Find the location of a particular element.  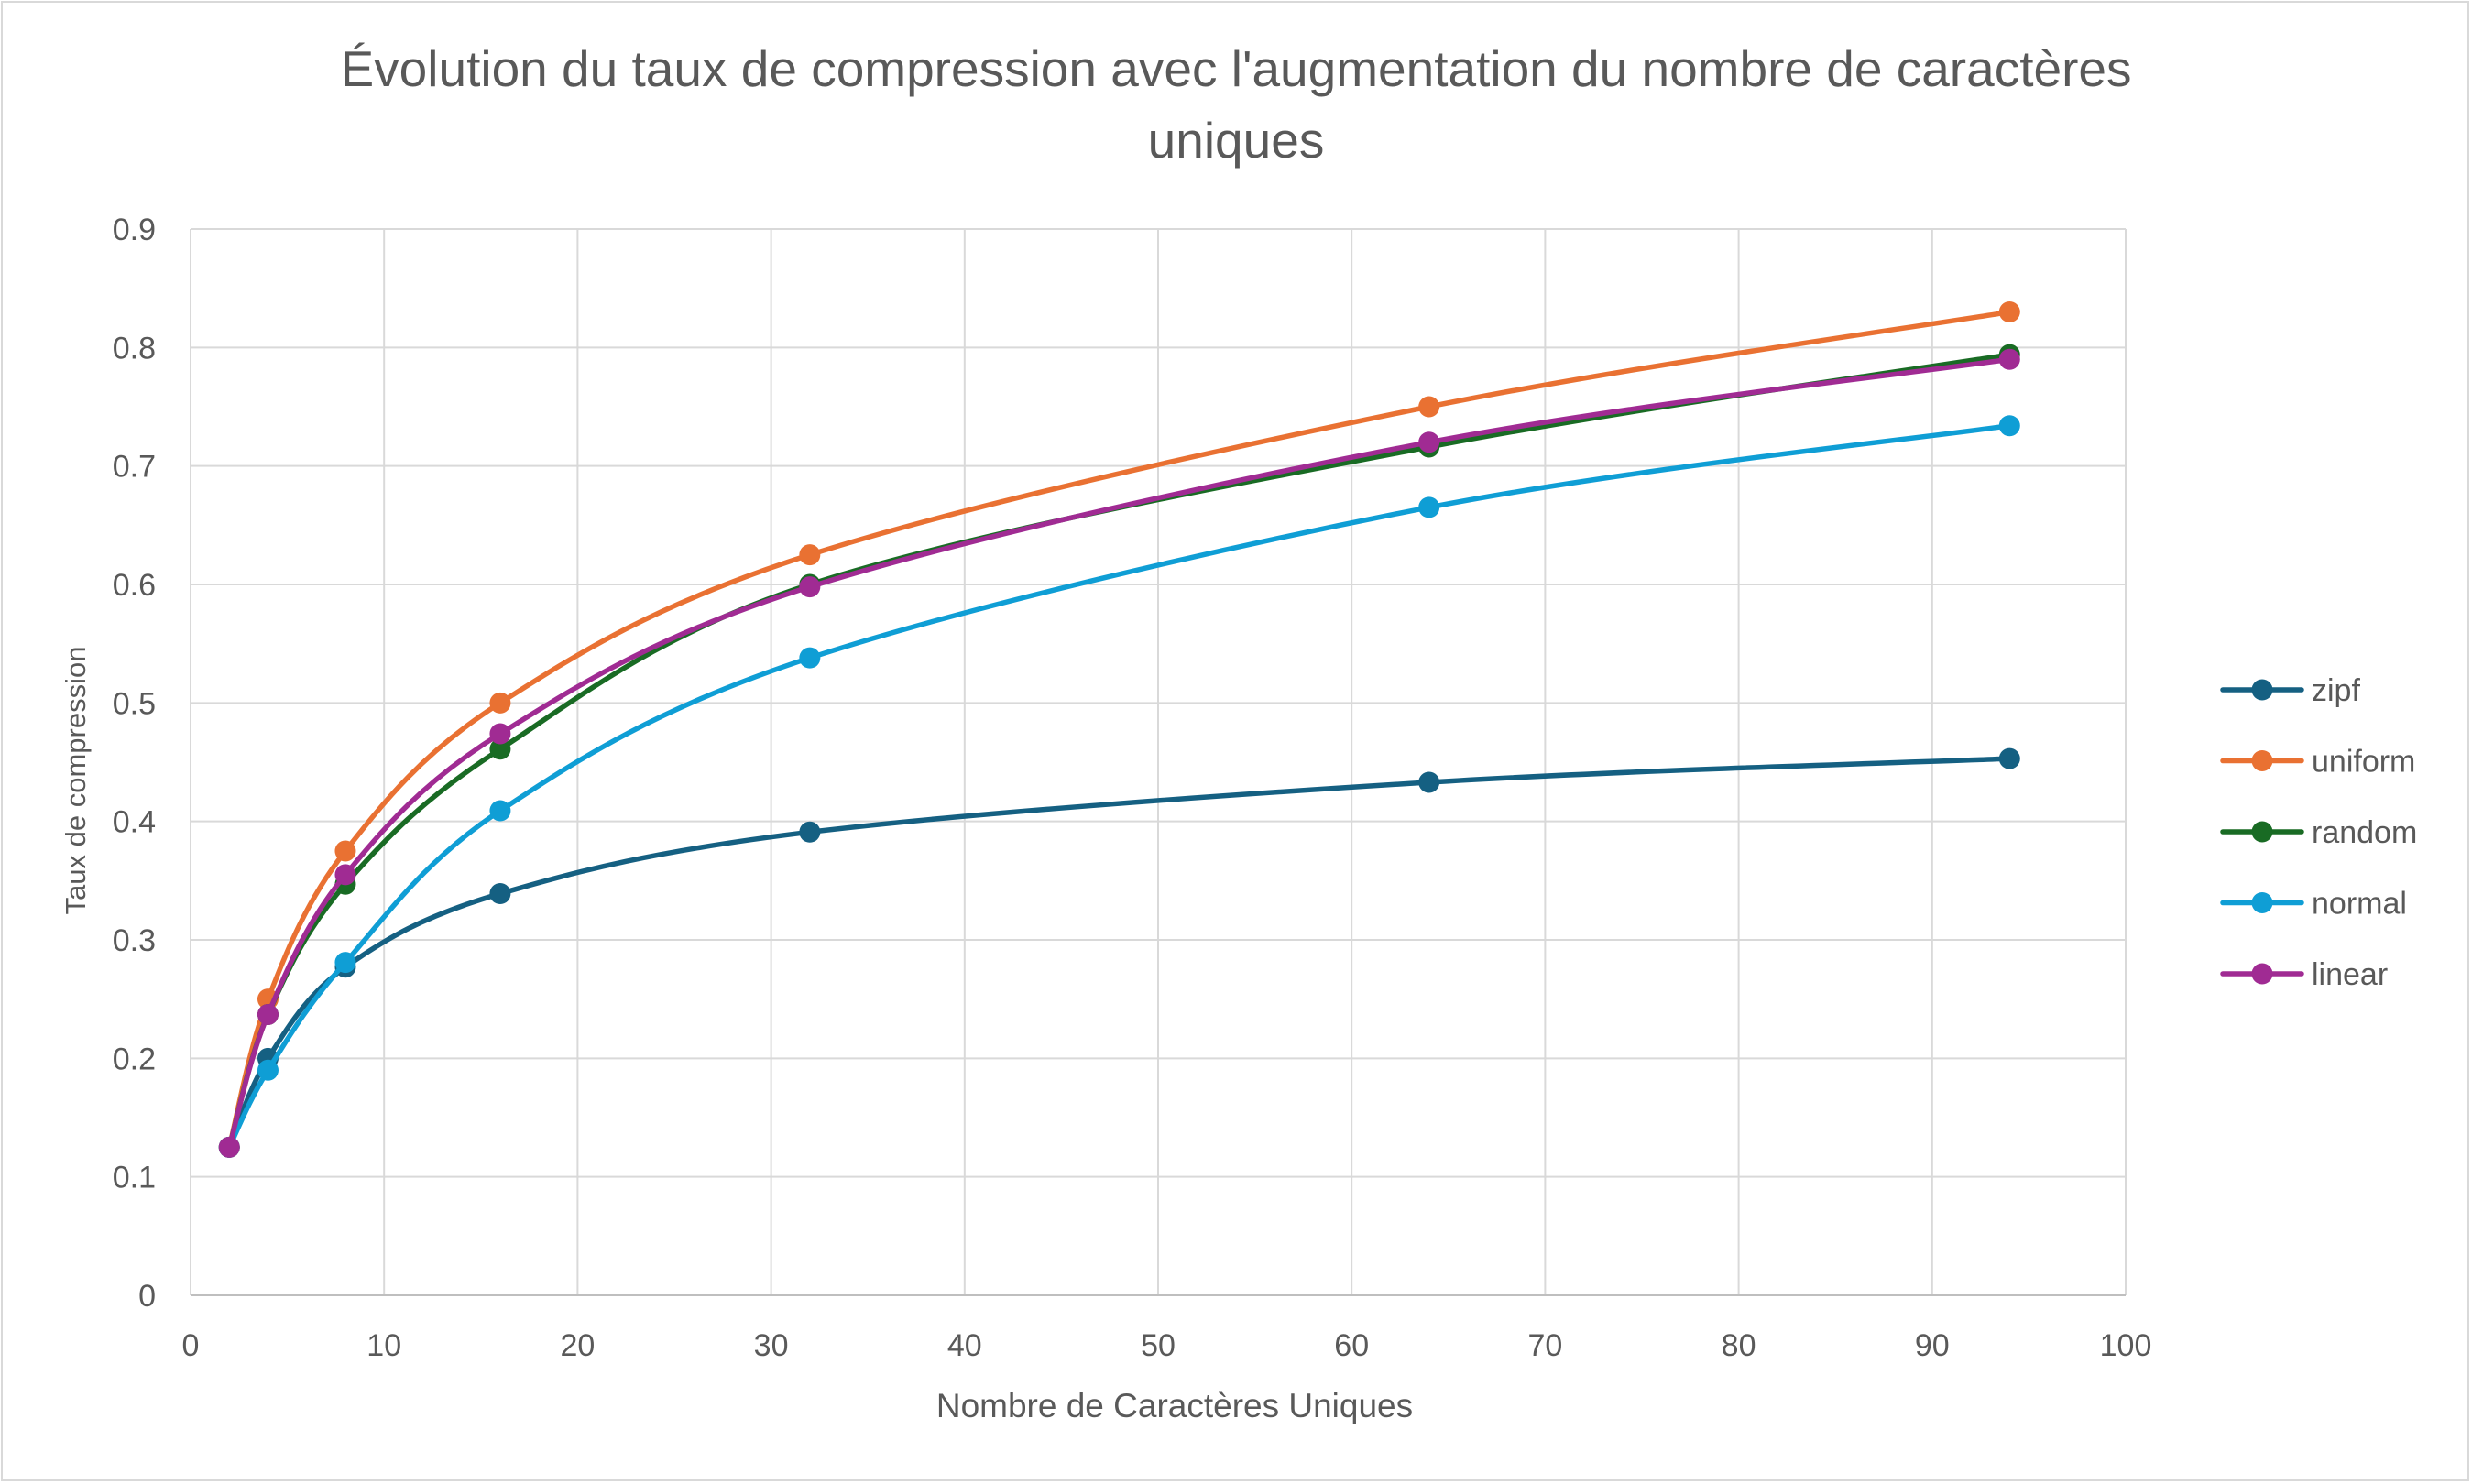

x-tick-label: 100 is located at coordinates (2126, 1345).